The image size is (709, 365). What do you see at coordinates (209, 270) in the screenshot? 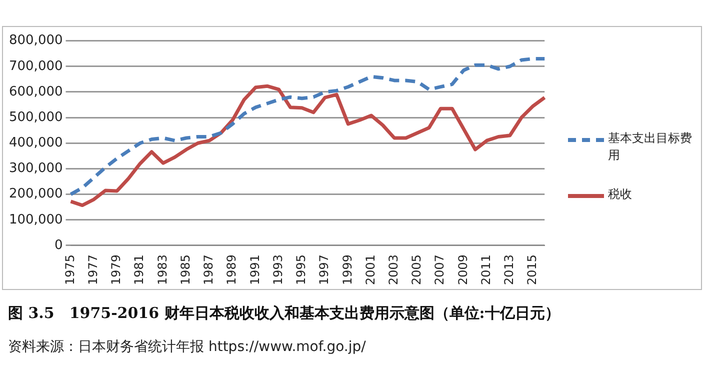
I see `x-tick-label: 1987` at bounding box center [209, 270].